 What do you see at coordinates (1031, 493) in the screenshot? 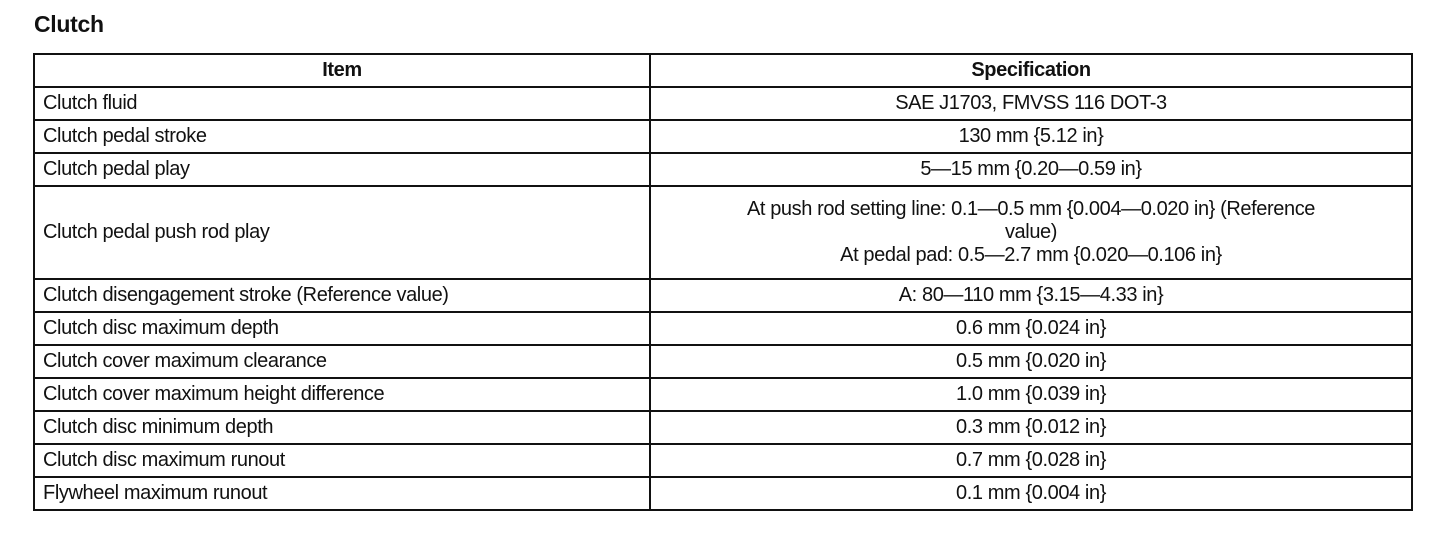
I see `spec-cell: 0.1 mm {0.004 in}` at bounding box center [1031, 493].